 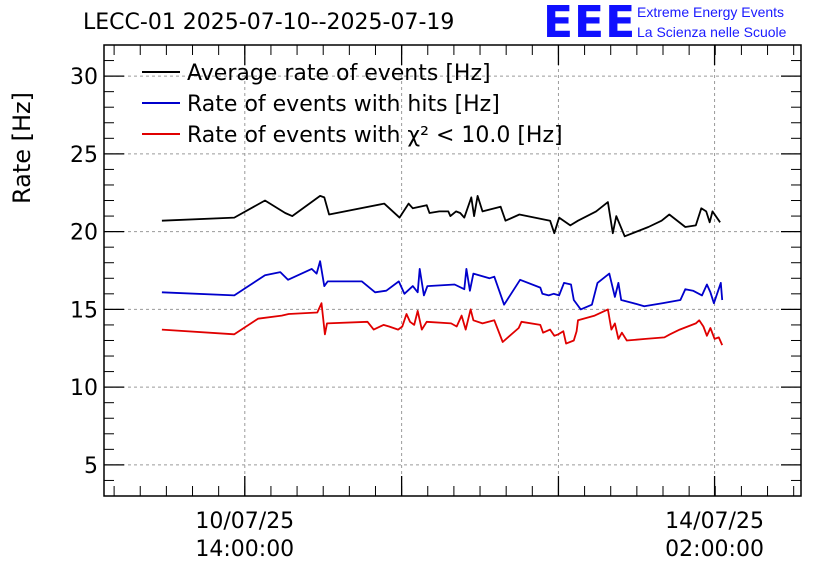 What do you see at coordinates (375, 135) in the screenshot?
I see `legend-label-2: Rate of events with χ² < 10.0 [Hz]` at bounding box center [375, 135].